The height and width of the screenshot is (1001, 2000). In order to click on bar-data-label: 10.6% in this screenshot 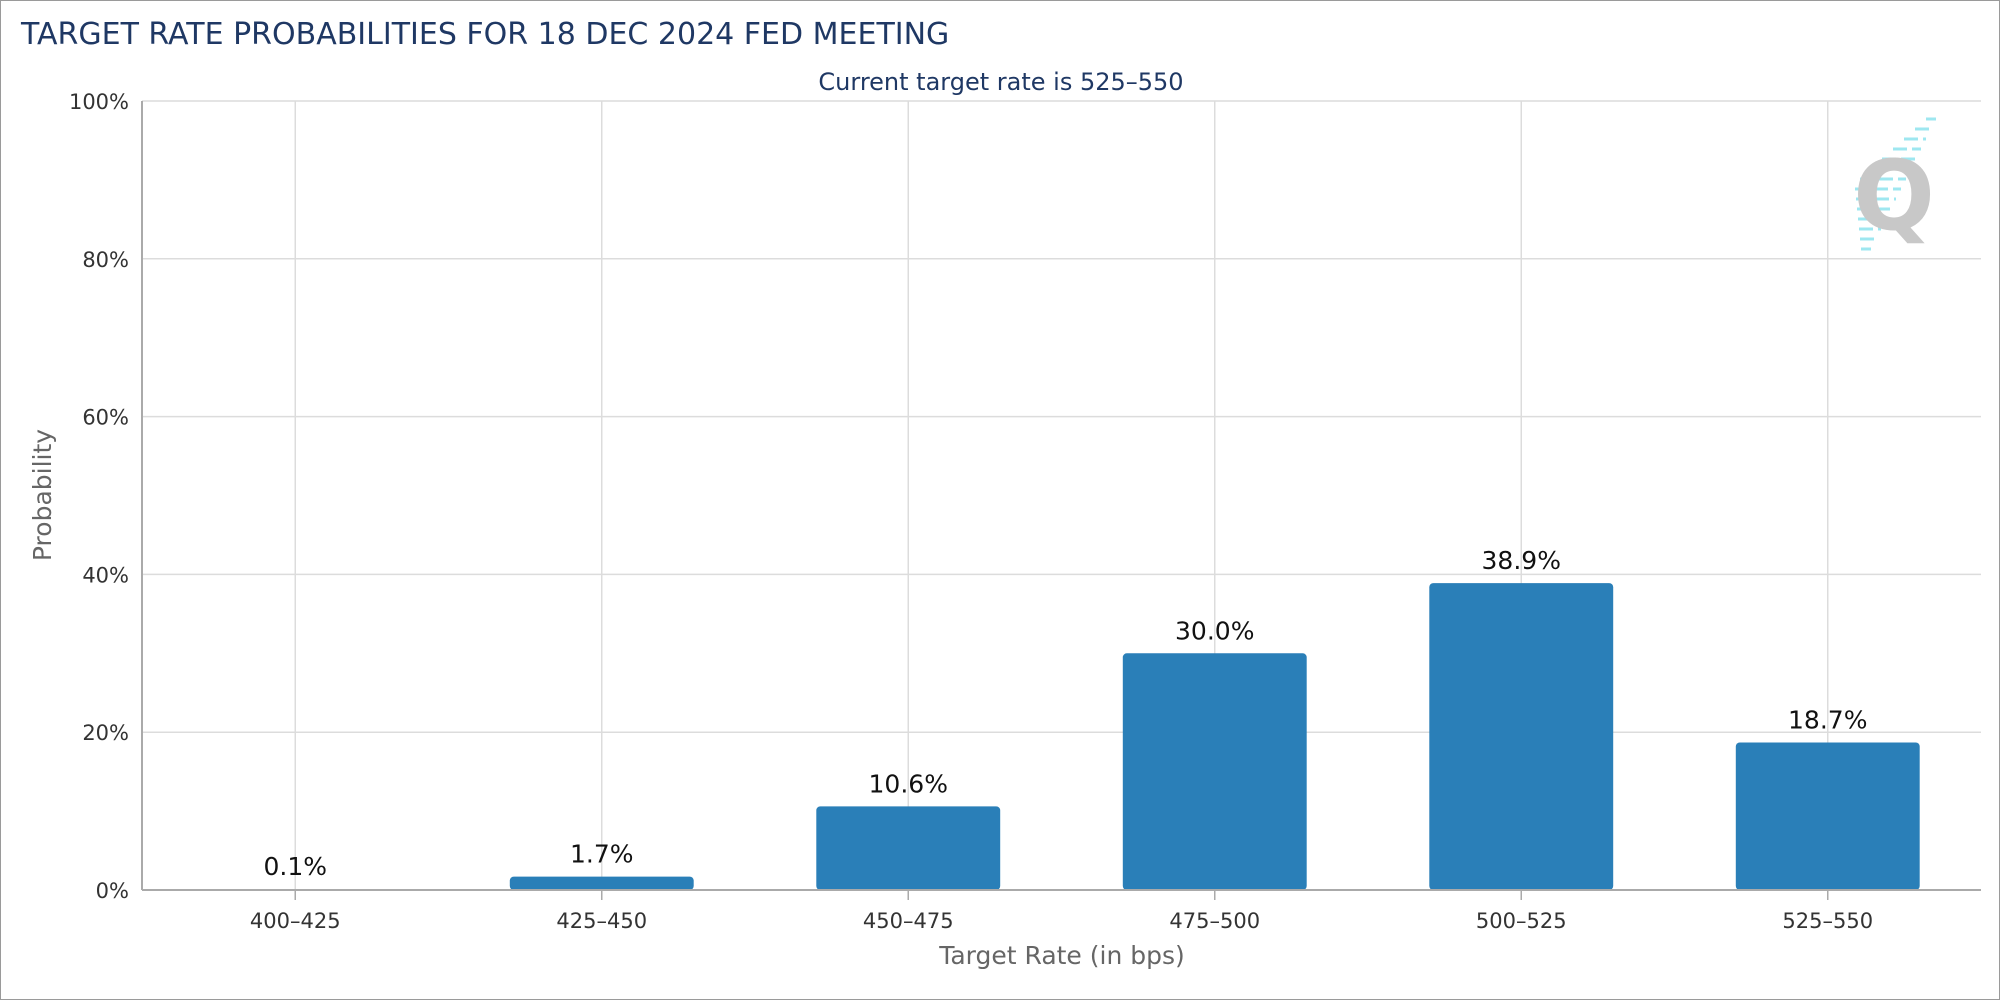, I will do `click(908, 783)`.